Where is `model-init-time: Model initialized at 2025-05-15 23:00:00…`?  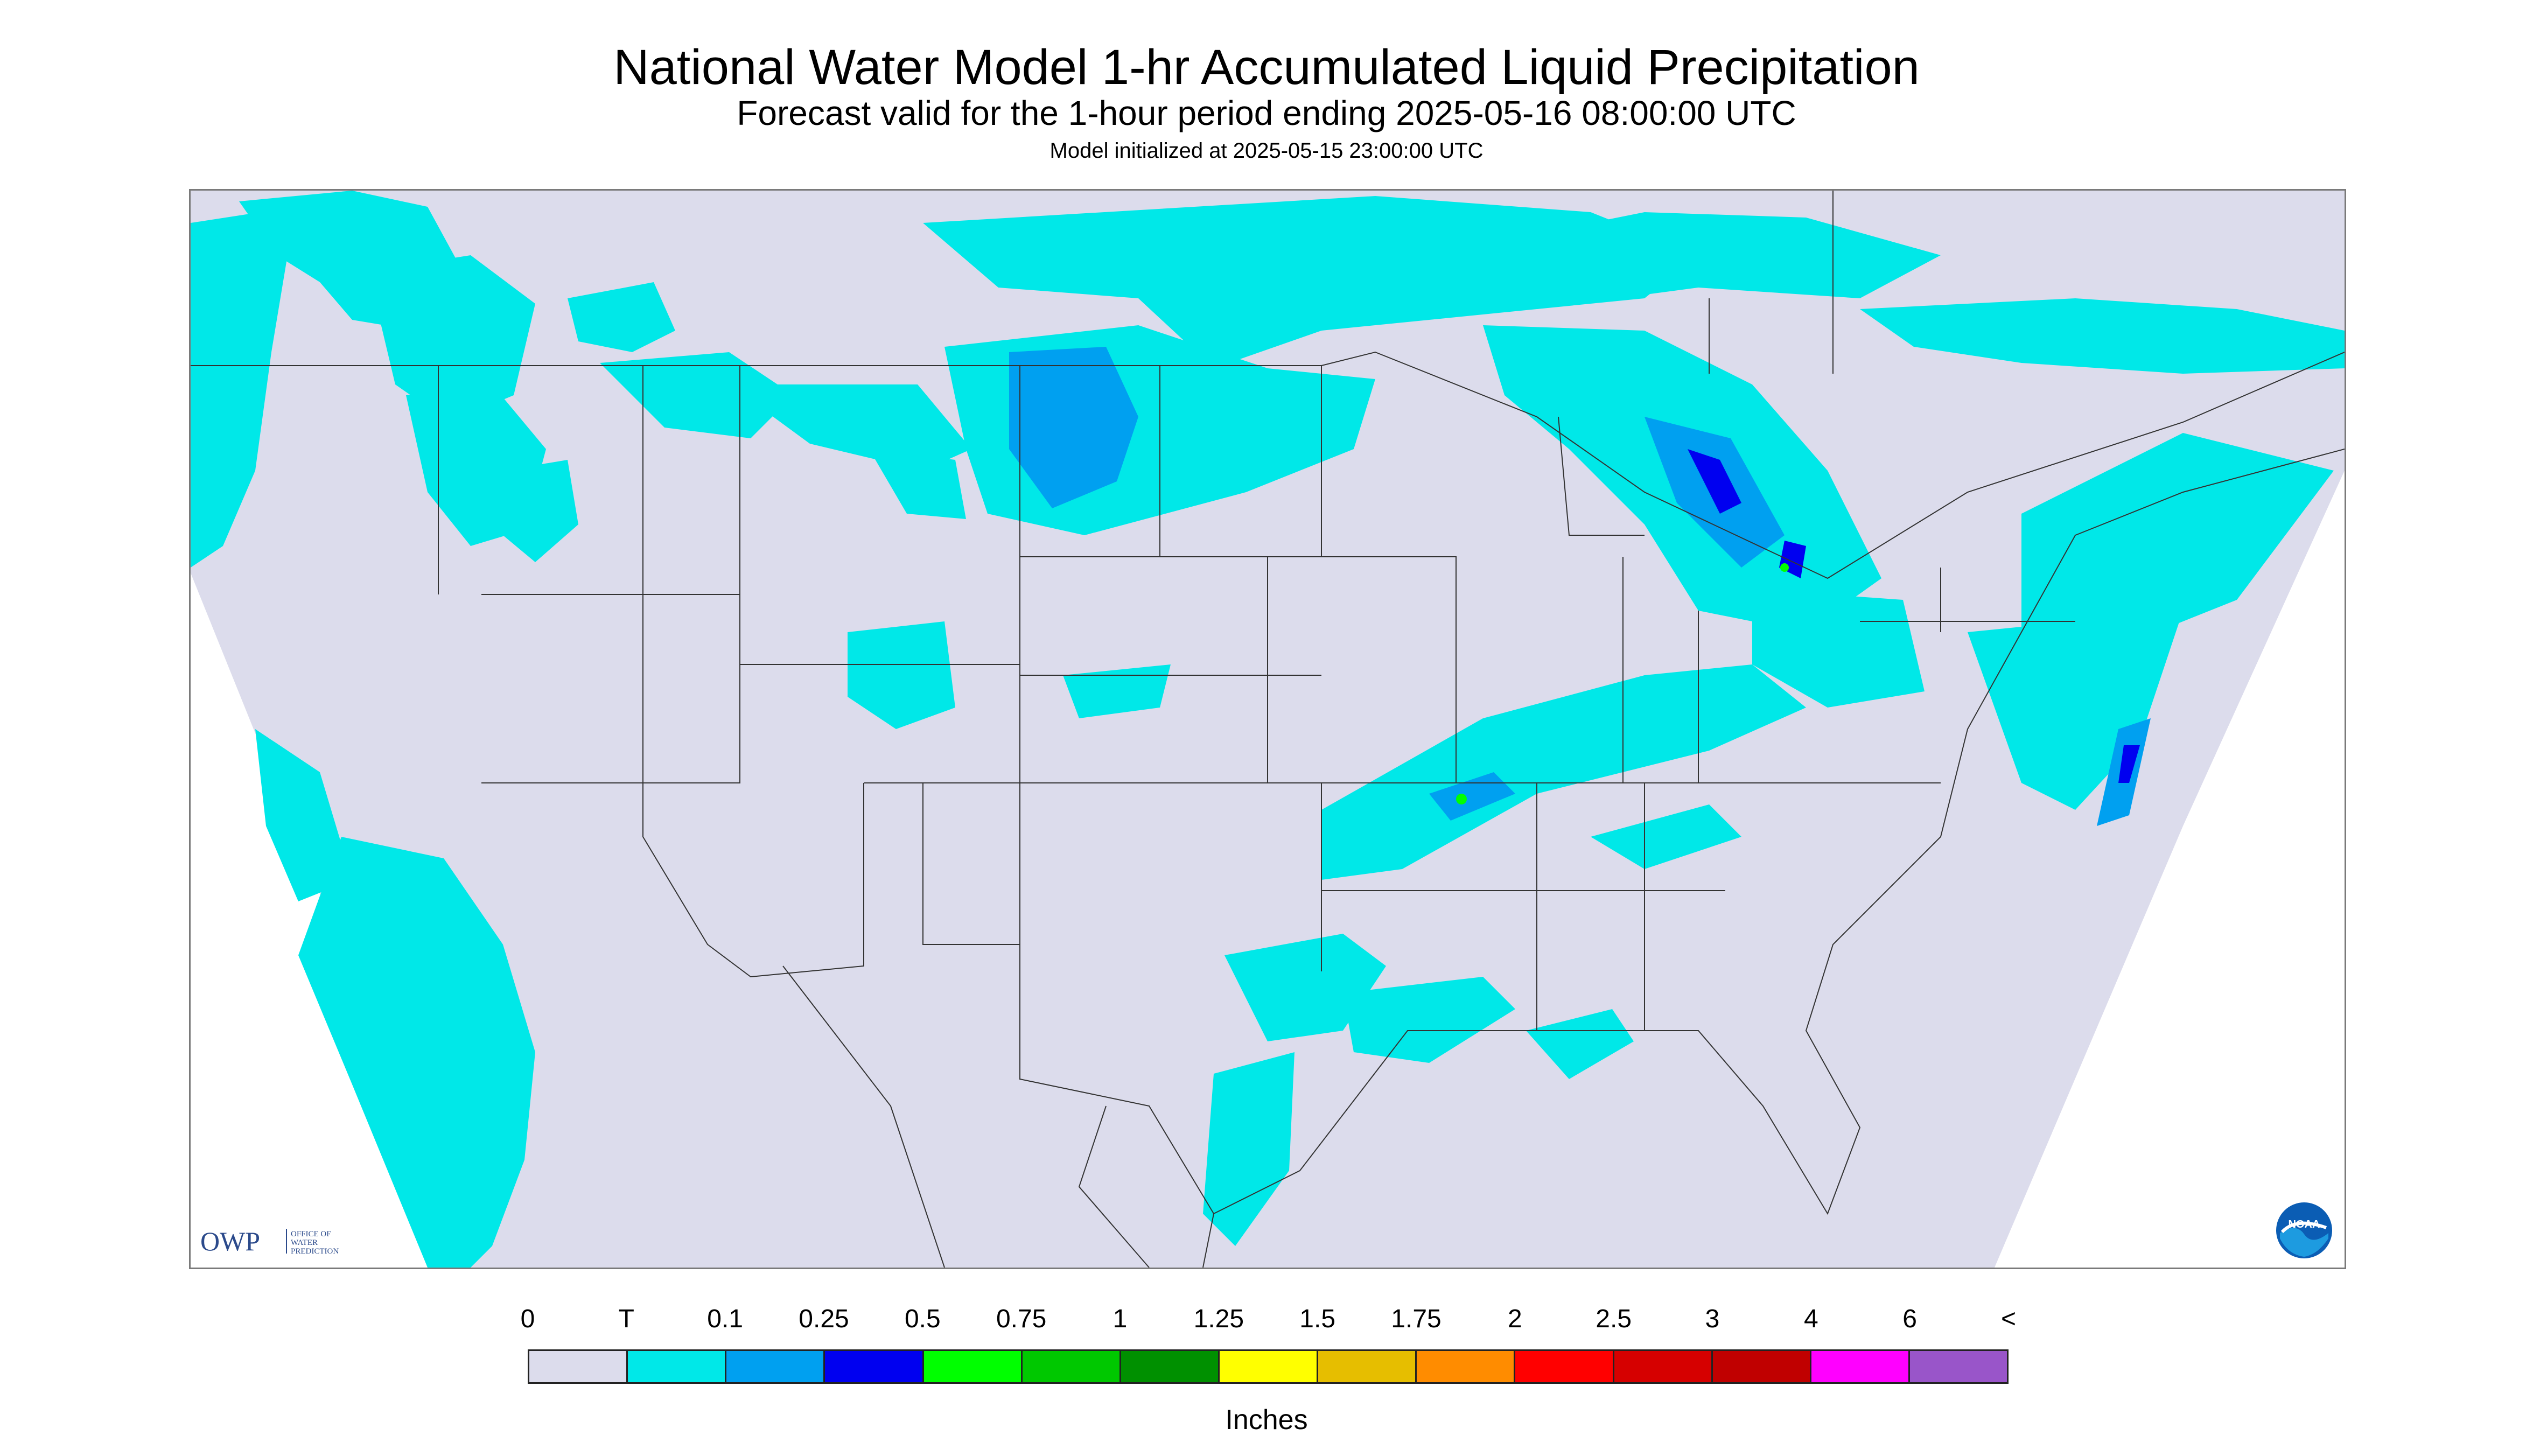 model-init-time: Model initialized at 2025-05-15 23:00:00… is located at coordinates (1266, 151).